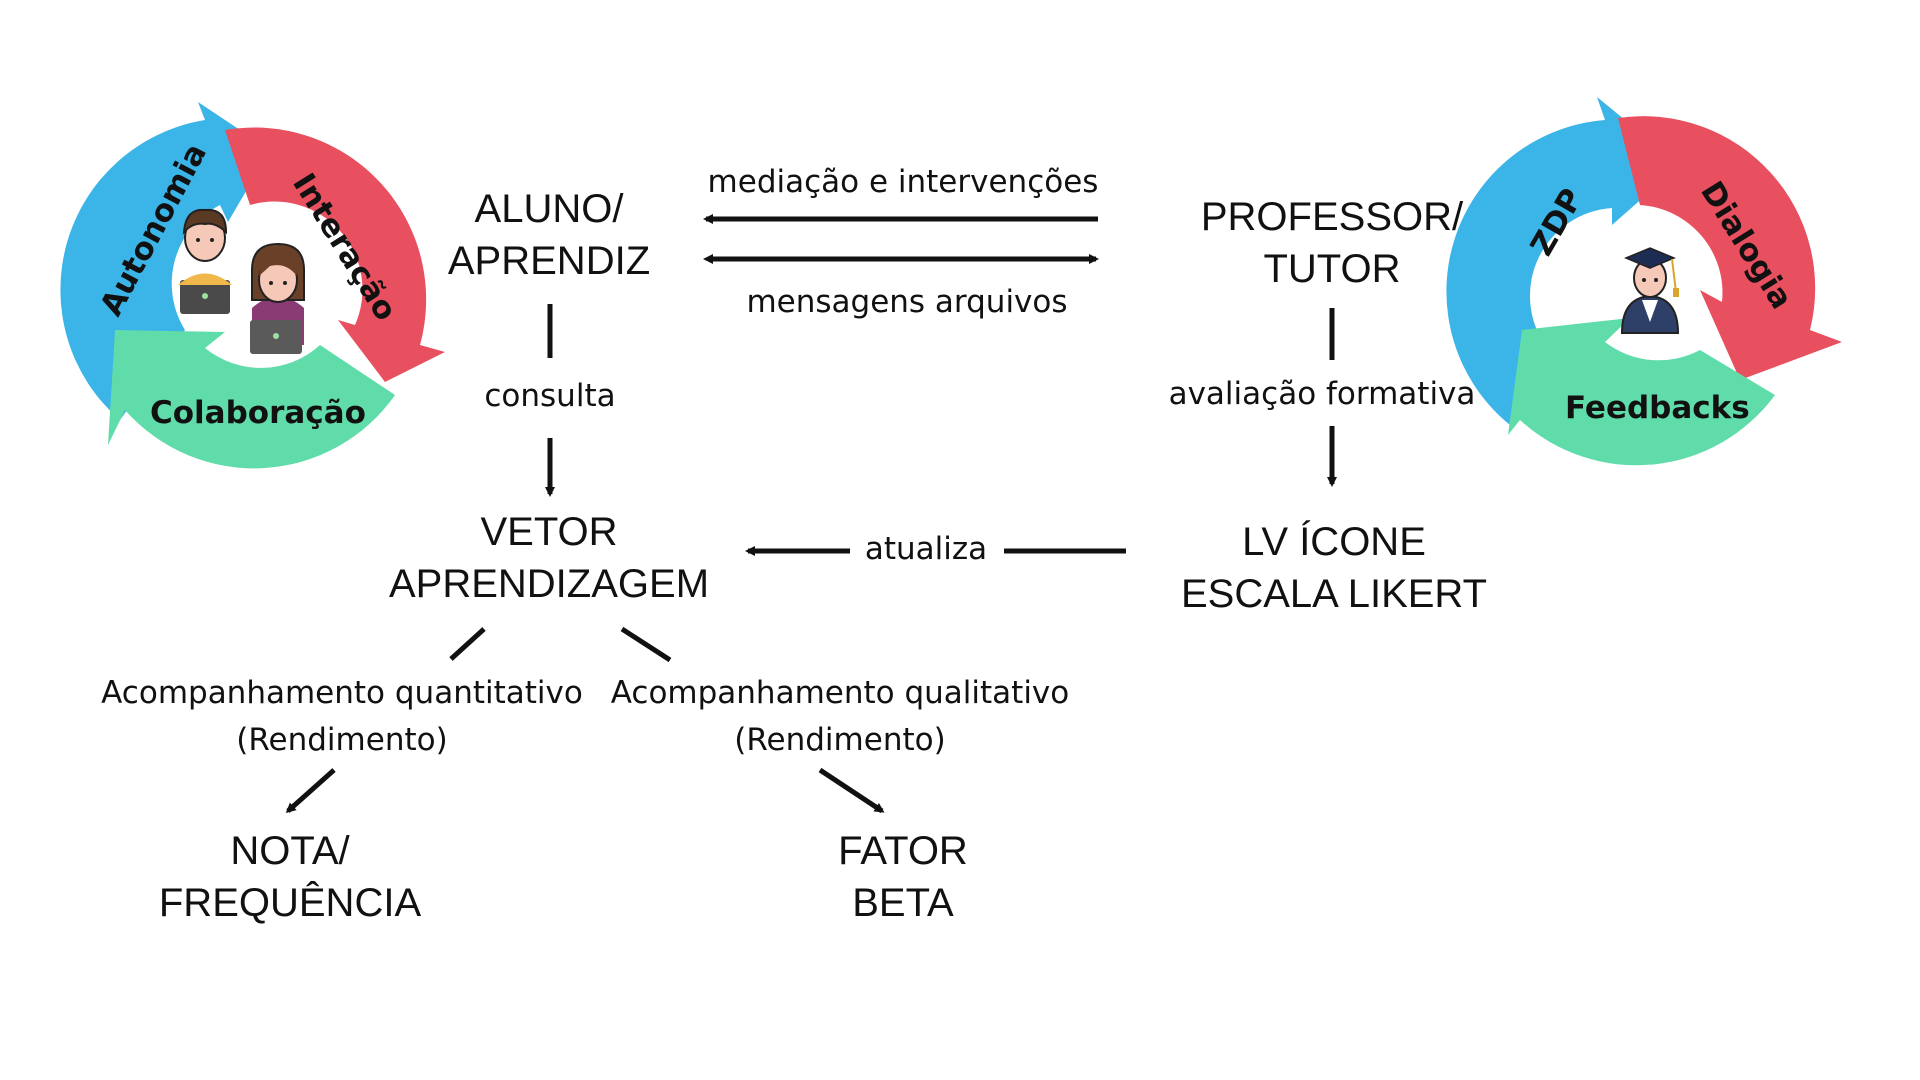 This screenshot has height=1080, width=1920. I want to click on student-male-icon, so click(205, 261).